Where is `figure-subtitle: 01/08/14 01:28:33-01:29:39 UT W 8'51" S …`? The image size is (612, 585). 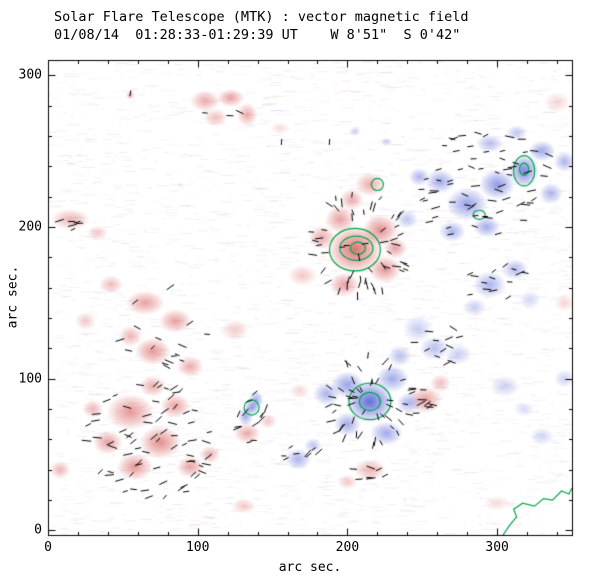 figure-subtitle: 01/08/14 01:28:33-01:29:39 UT W 8'51" S … is located at coordinates (257, 35).